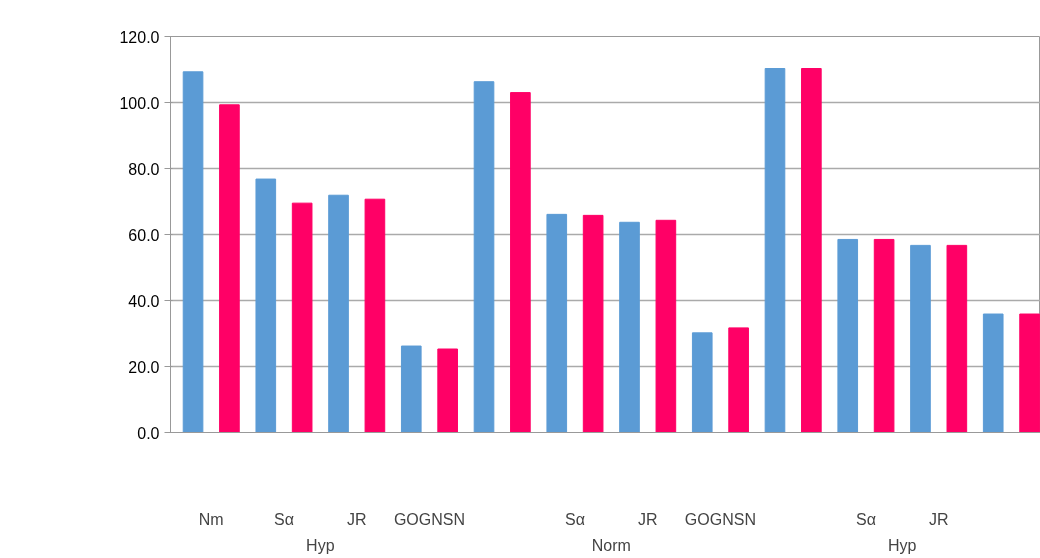 This screenshot has width=1040, height=558. Describe the element at coordinates (611, 545) in the screenshot. I see `text: Norm` at that location.